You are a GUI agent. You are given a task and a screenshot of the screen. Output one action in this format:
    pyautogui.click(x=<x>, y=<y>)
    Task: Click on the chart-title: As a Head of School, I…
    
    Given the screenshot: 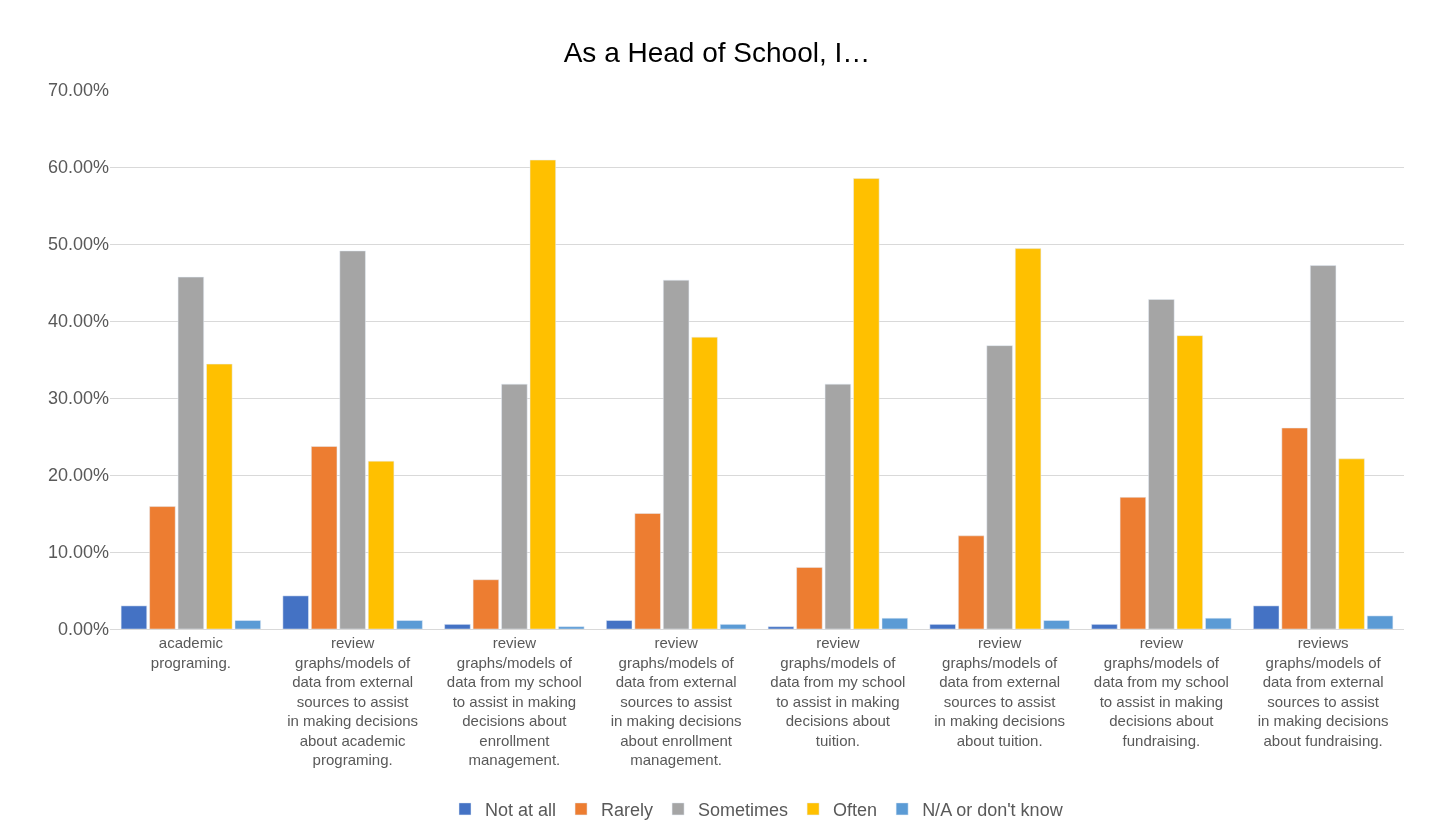 What is the action you would take?
    pyautogui.click(x=717, y=52)
    